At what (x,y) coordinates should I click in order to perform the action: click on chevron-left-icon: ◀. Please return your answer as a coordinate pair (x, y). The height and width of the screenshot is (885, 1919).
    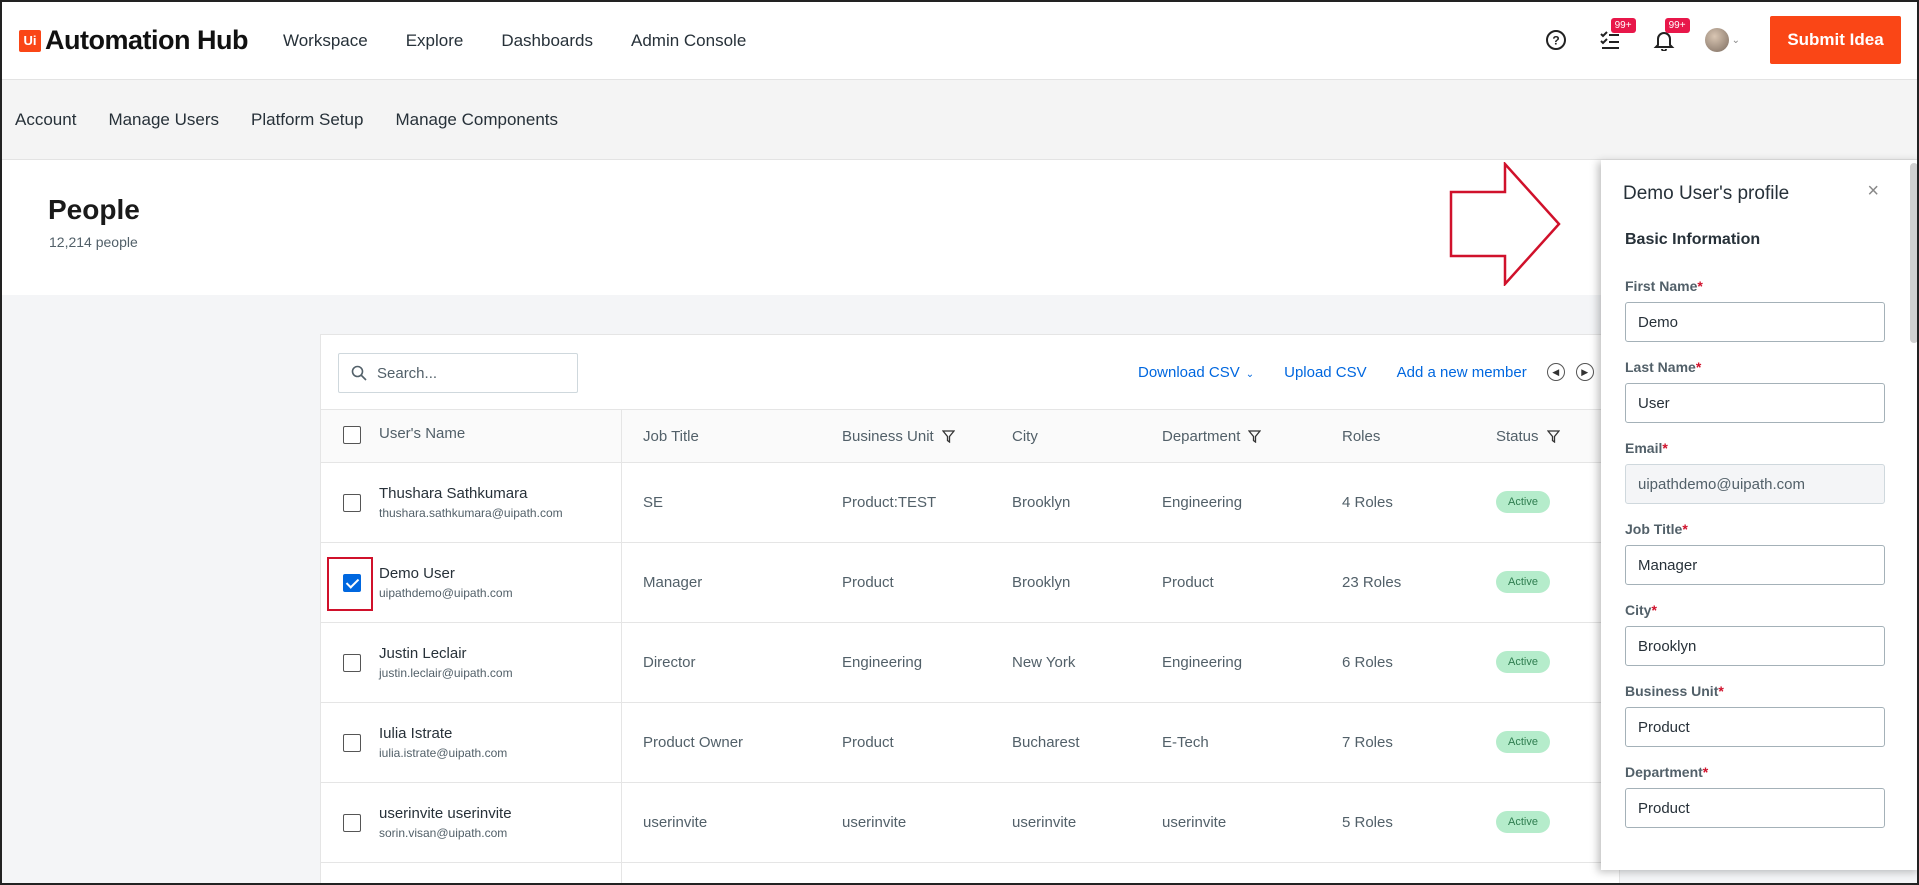
    Looking at the image, I should click on (1555, 372).